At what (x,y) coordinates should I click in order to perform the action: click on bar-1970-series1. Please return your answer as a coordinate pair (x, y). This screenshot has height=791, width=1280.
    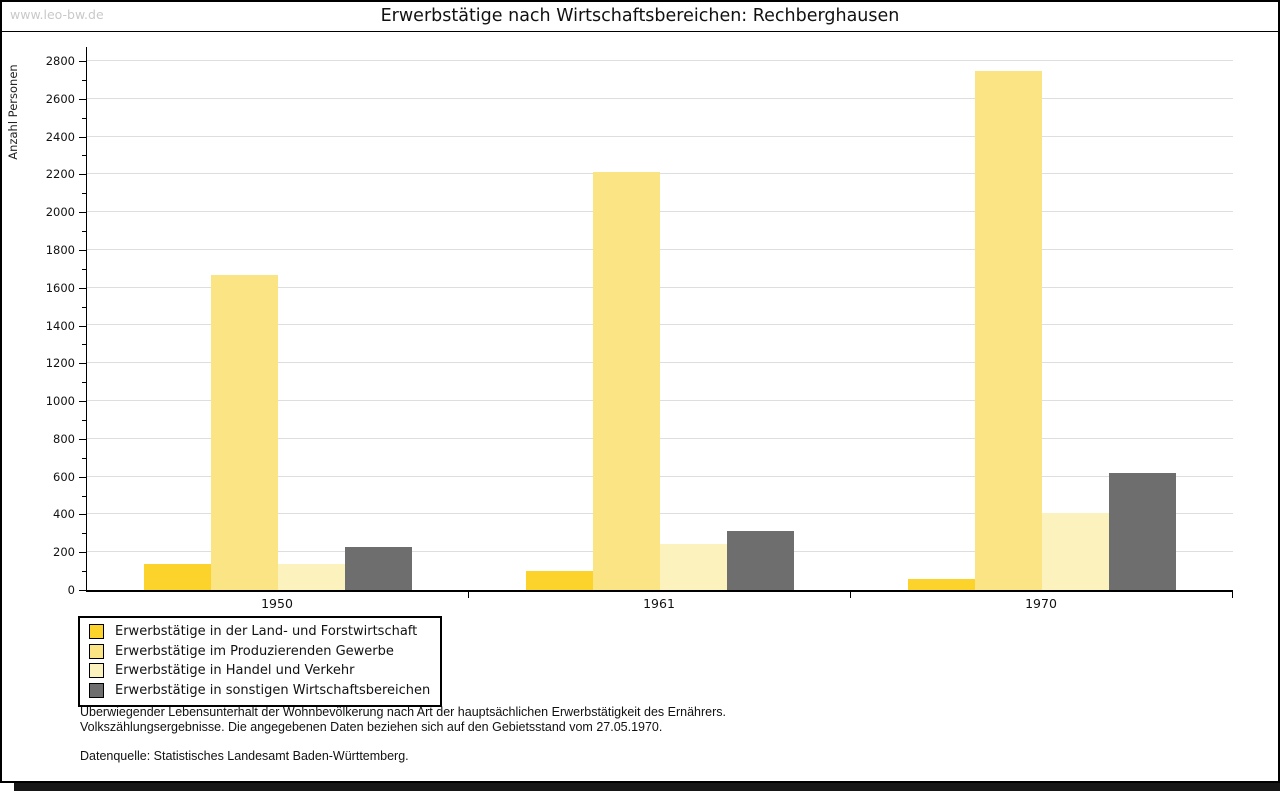
    Looking at the image, I should click on (941, 584).